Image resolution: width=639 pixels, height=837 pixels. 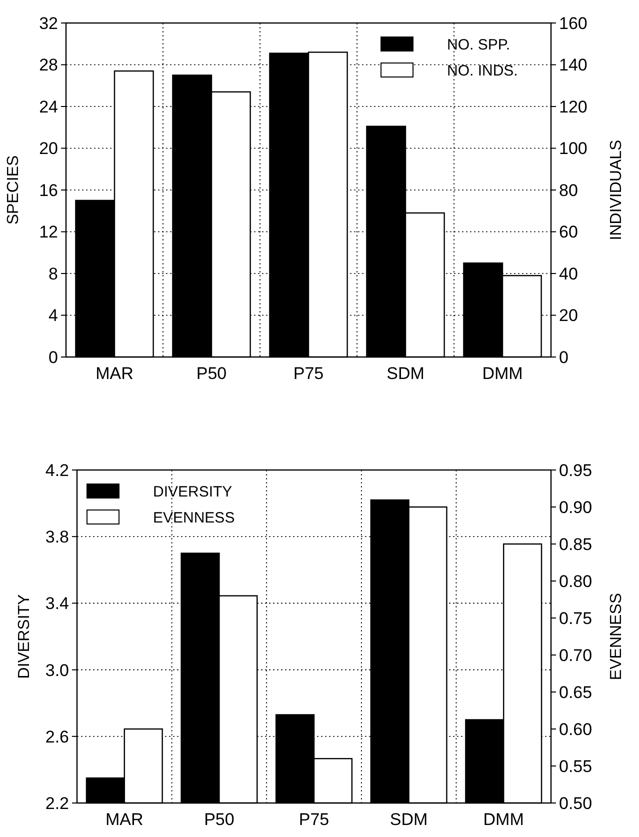 I want to click on y2-axis-title: EVENNESS, so click(x=616, y=636).